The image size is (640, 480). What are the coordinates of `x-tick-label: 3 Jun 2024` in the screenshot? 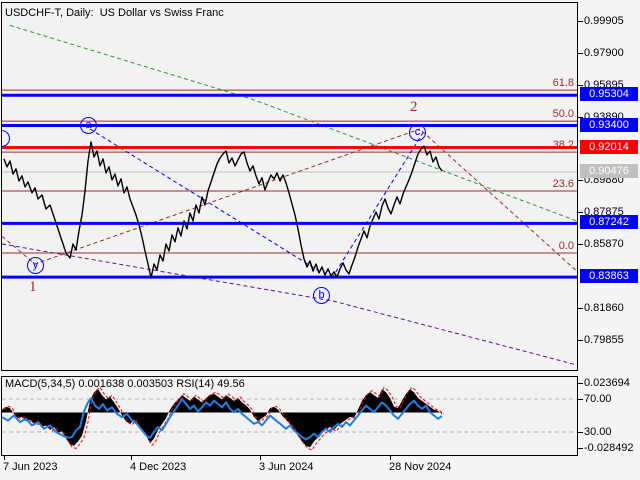 It's located at (286, 467).